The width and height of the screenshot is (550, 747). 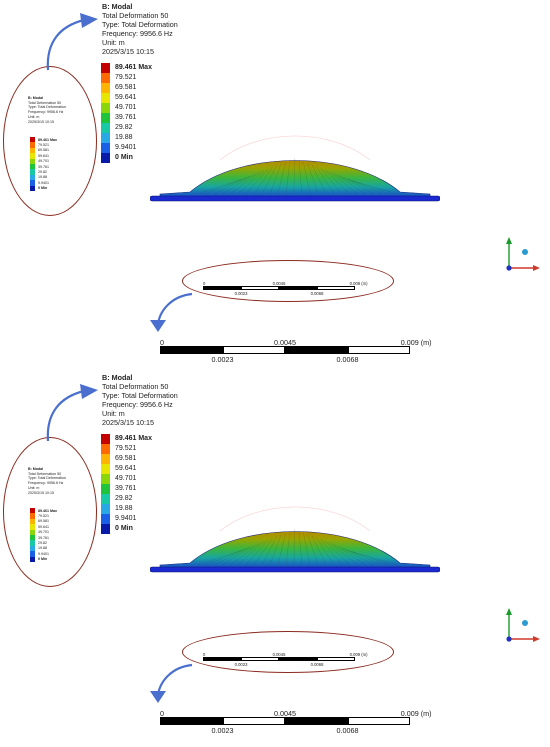 I want to click on deformed-model, so click(x=295, y=543).